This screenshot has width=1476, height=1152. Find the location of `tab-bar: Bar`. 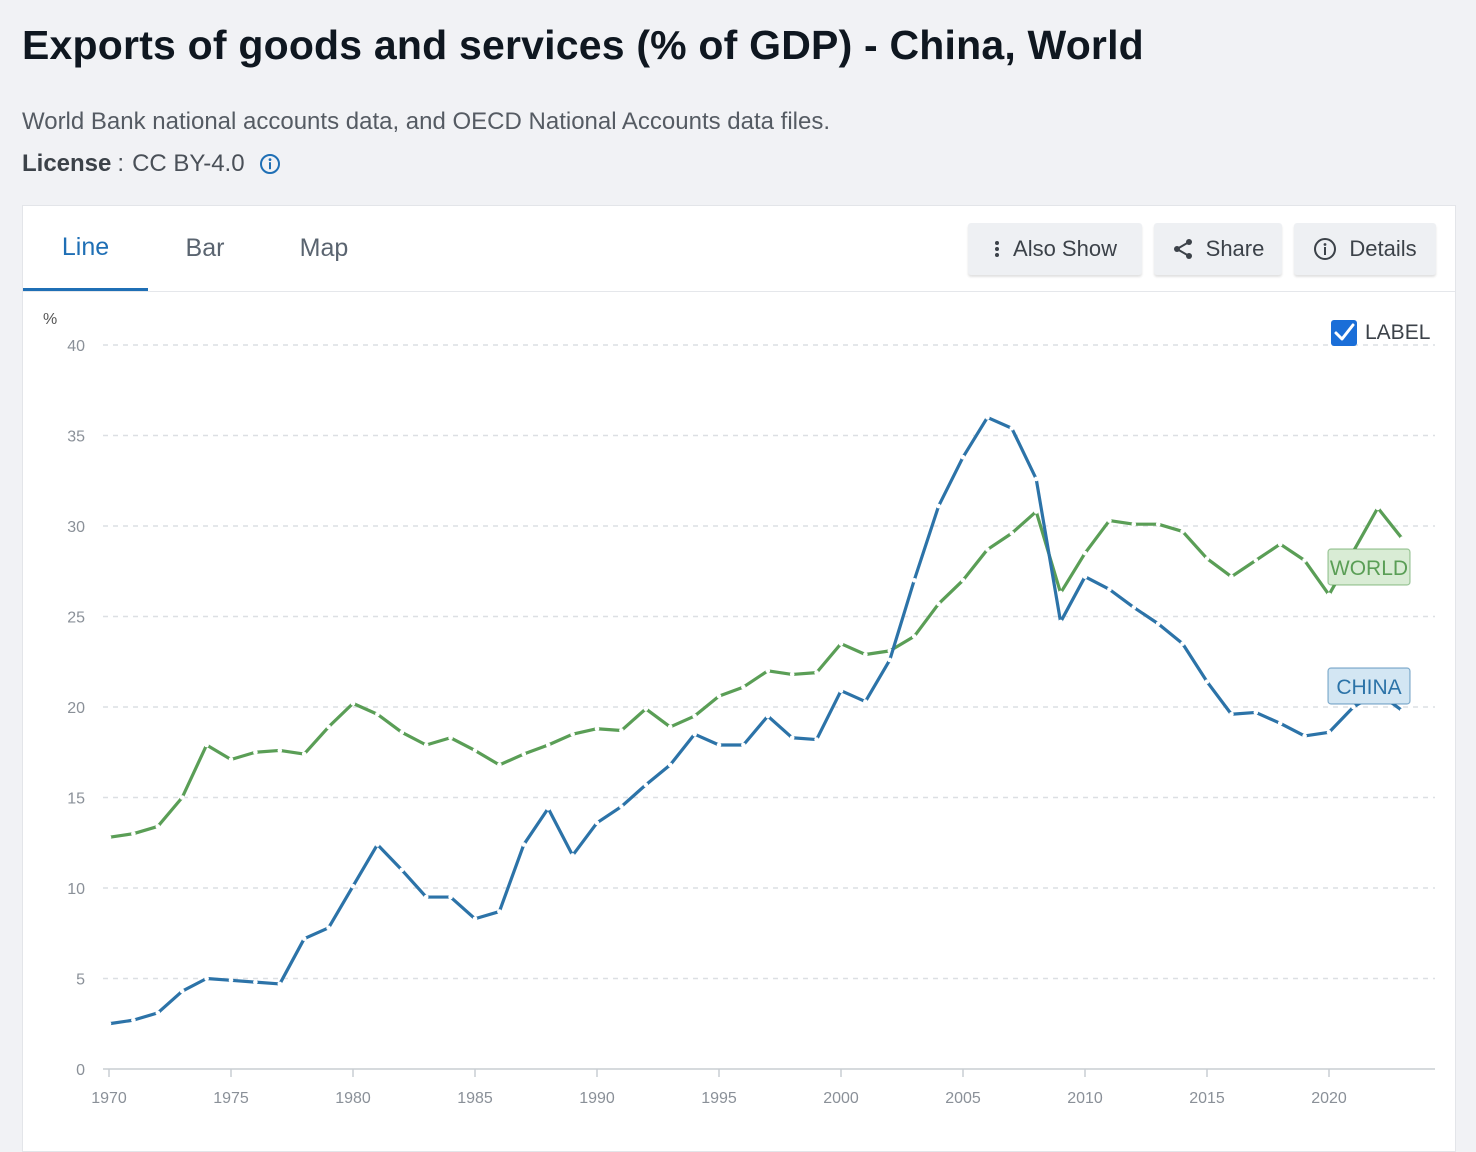

tab-bar: Bar is located at coordinates (205, 248).